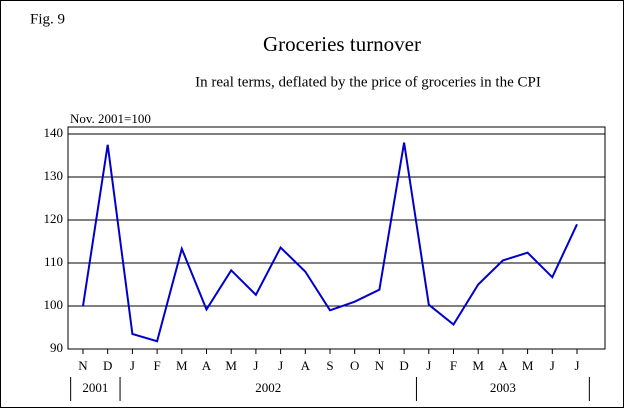 The image size is (624, 408). I want to click on year-label: 2001, so click(95, 387).